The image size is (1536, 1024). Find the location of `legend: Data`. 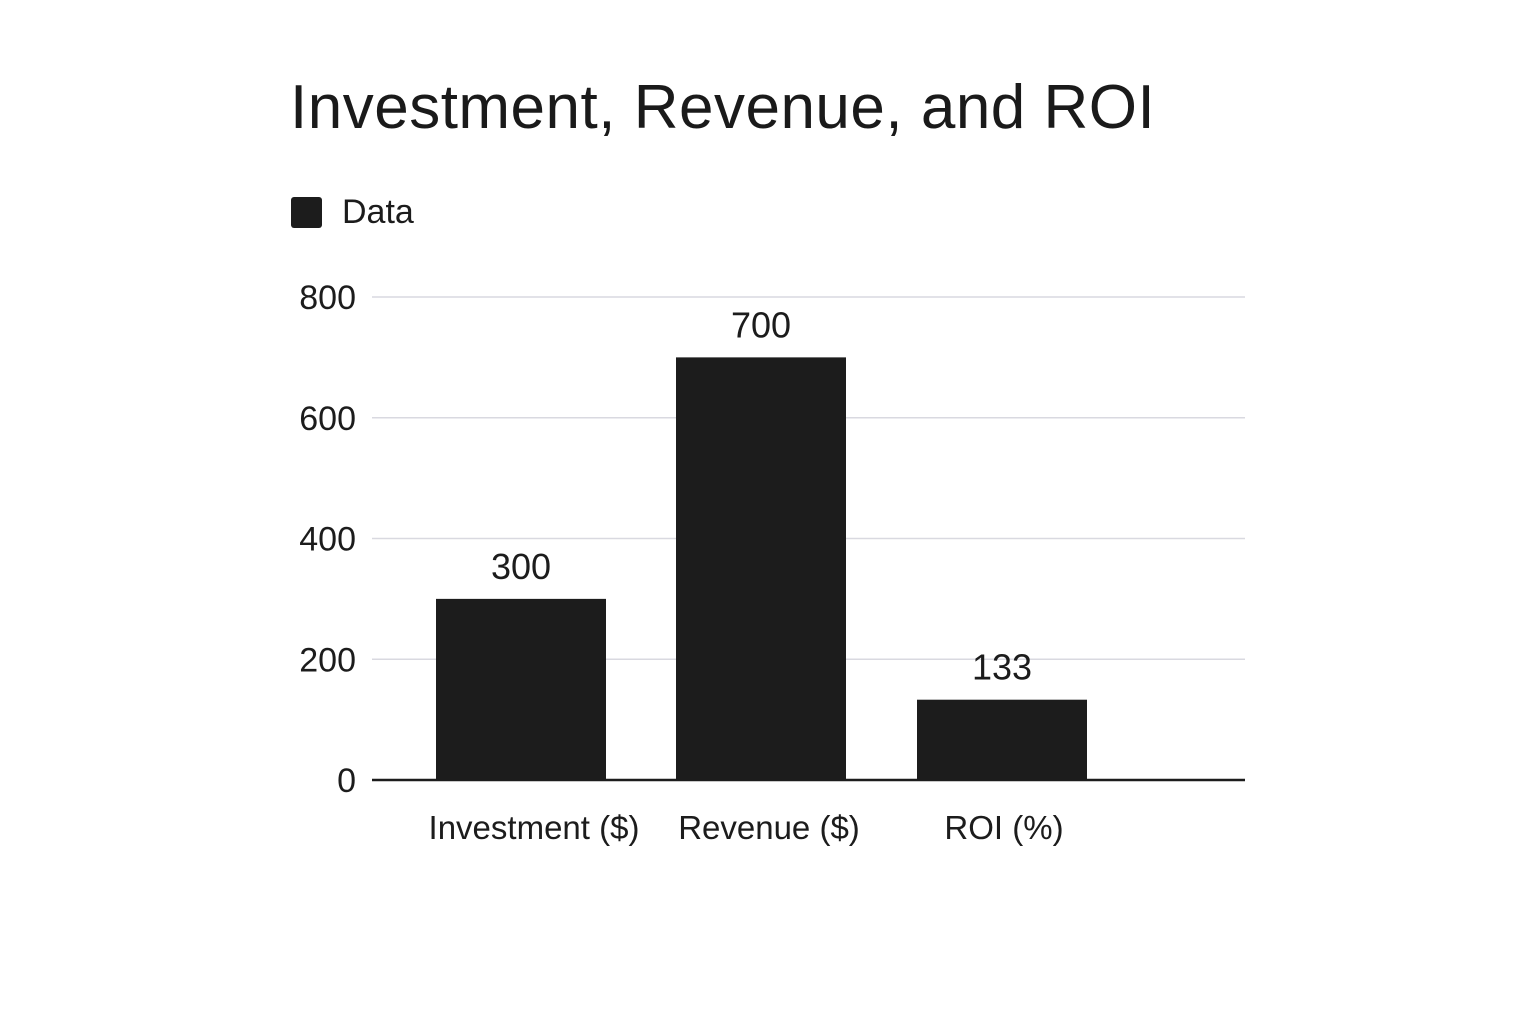

legend: Data is located at coordinates (352, 212).